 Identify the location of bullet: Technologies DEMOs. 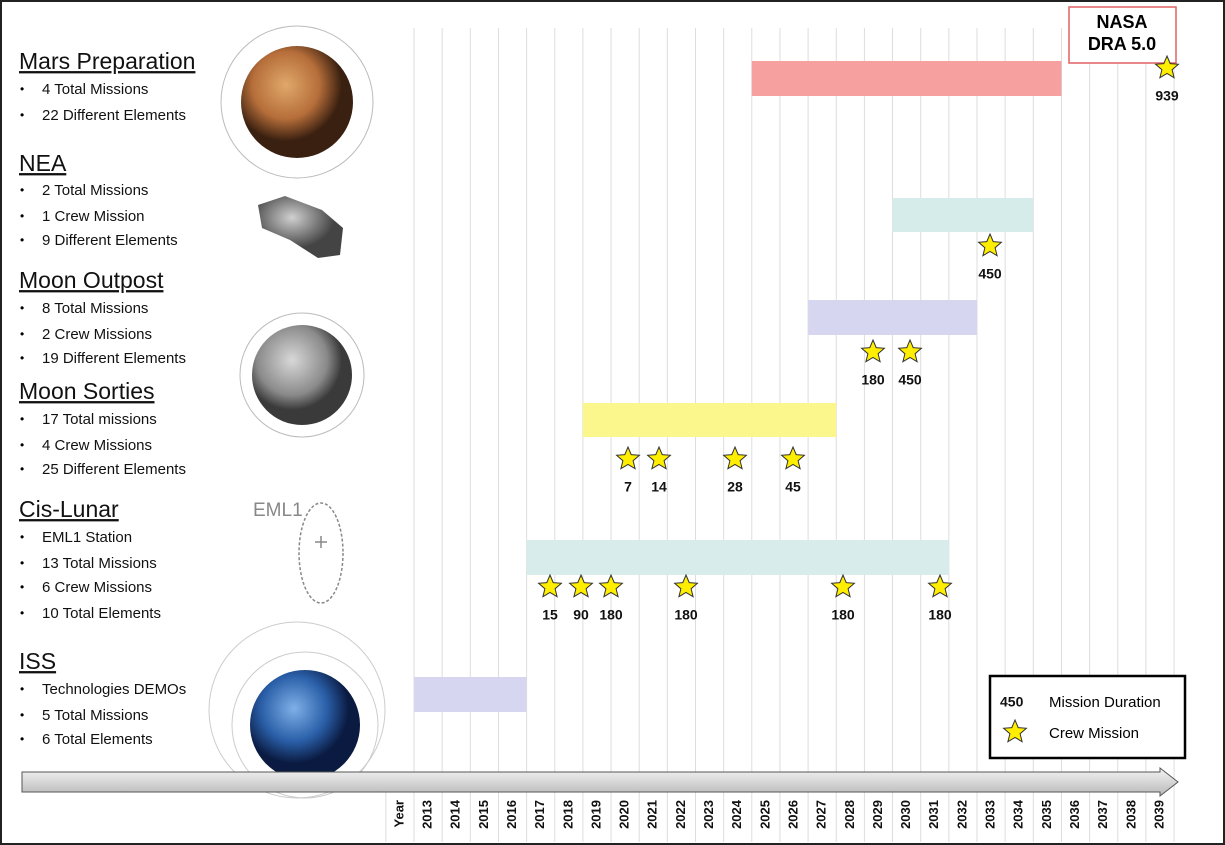
(114, 689).